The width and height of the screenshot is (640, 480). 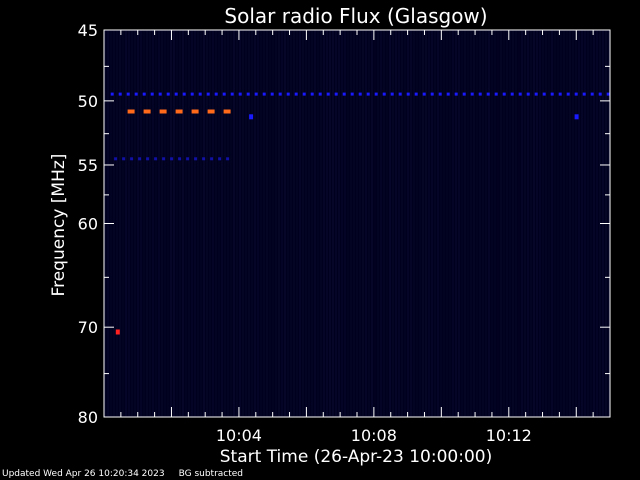 I want to click on spot-c, so click(x=117, y=332).